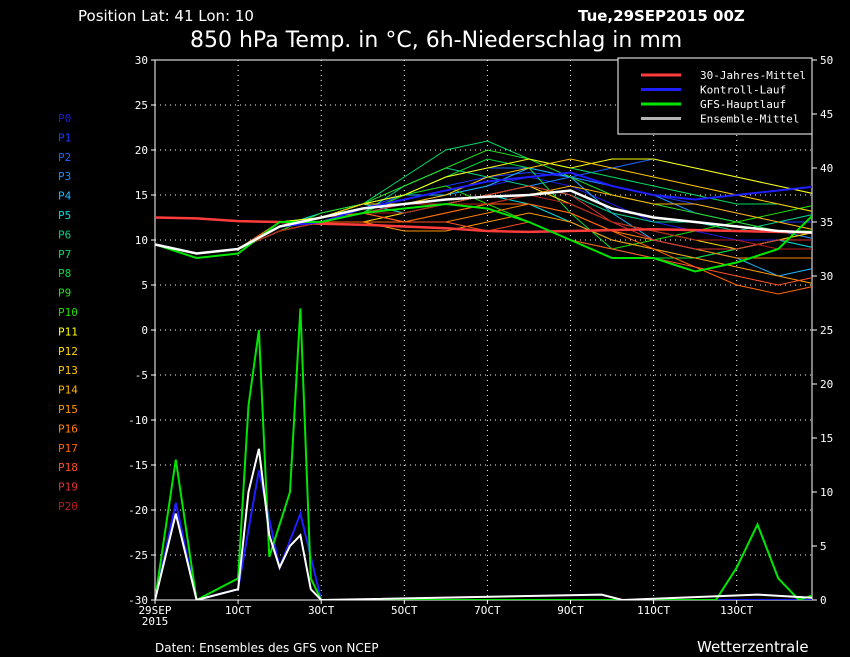  Describe the element at coordinates (64, 254) in the screenshot. I see `member-label: P7` at that location.